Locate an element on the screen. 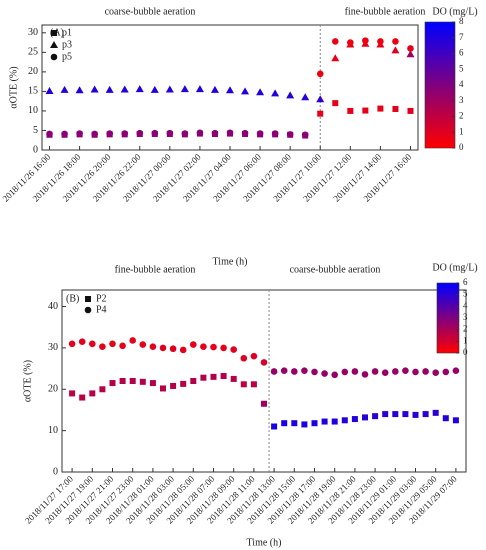 The width and height of the screenshot is (486, 550). colorbar-tick-label: 8 is located at coordinates (461, 21).